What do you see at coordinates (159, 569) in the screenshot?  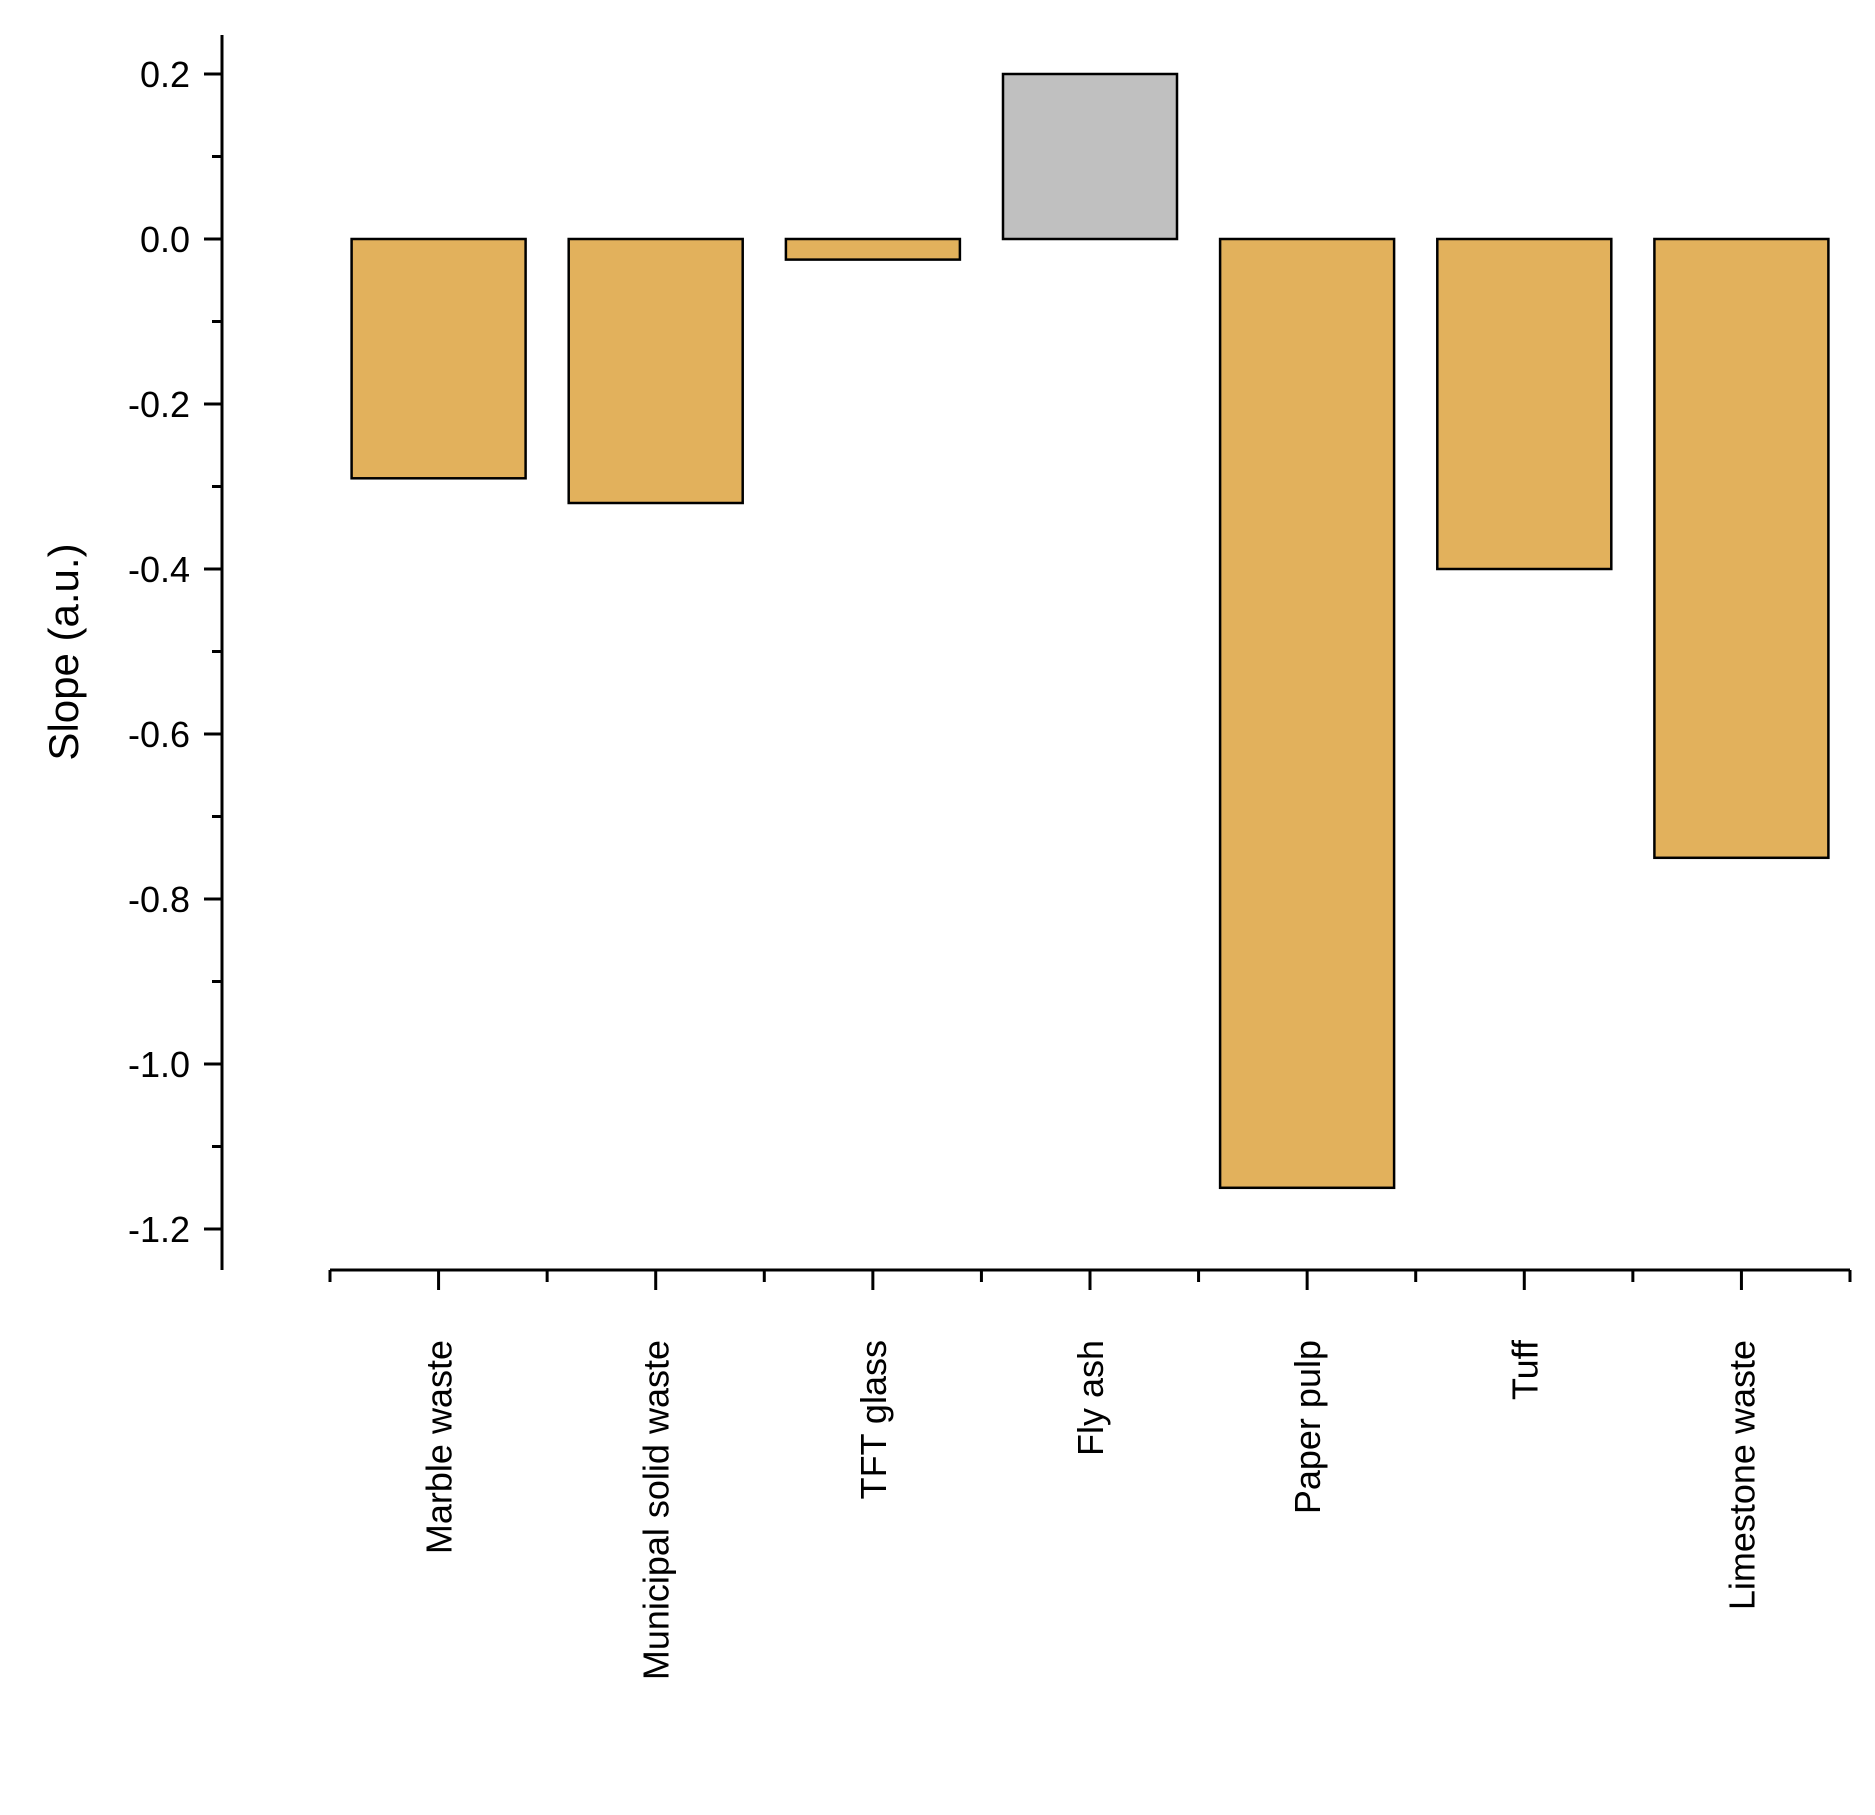 I see `y-tick-label: -0.4` at bounding box center [159, 569].